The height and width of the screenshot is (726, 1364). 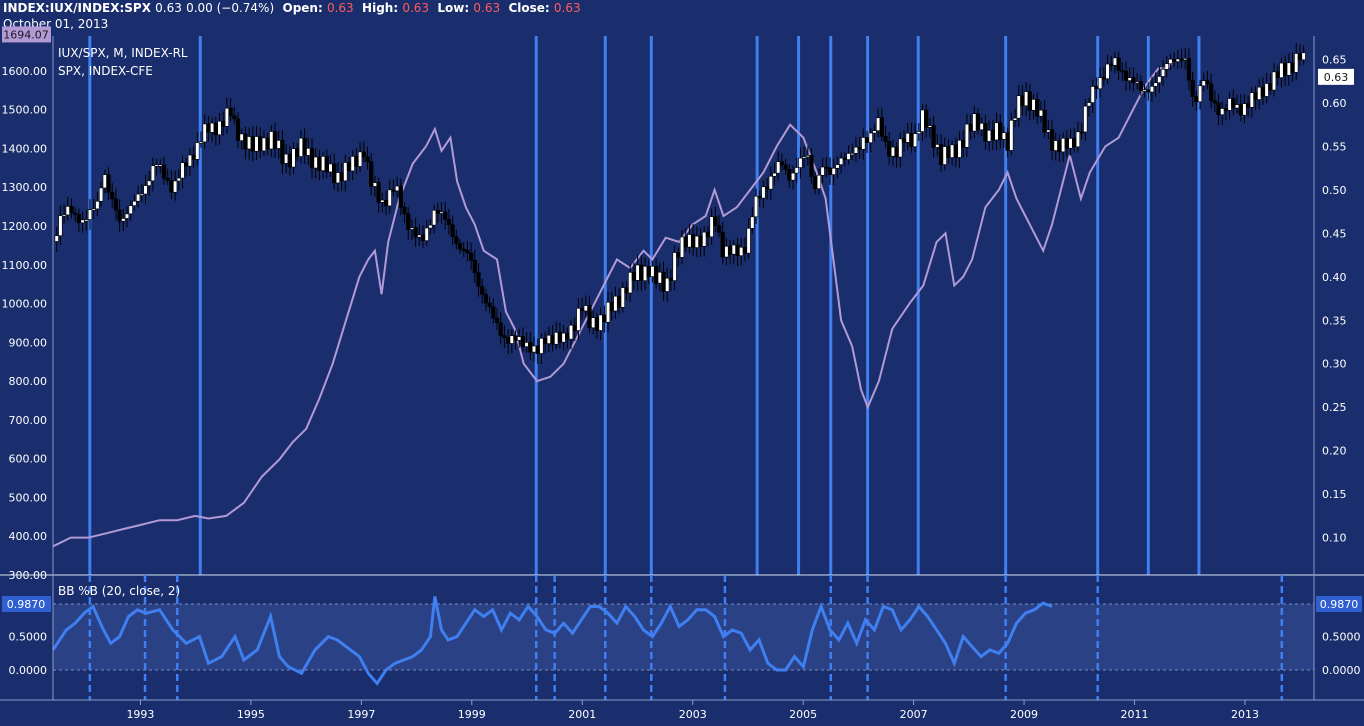 What do you see at coordinates (1245, 714) in the screenshot?
I see `x-axis-tick: 2013` at bounding box center [1245, 714].